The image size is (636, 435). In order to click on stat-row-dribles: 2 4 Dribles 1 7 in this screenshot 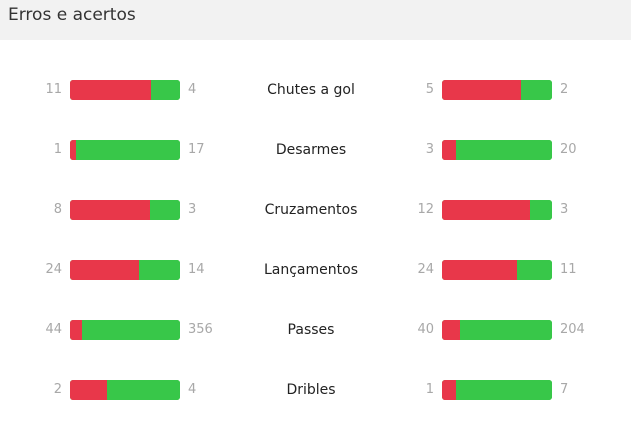, I will do `click(315, 390)`.